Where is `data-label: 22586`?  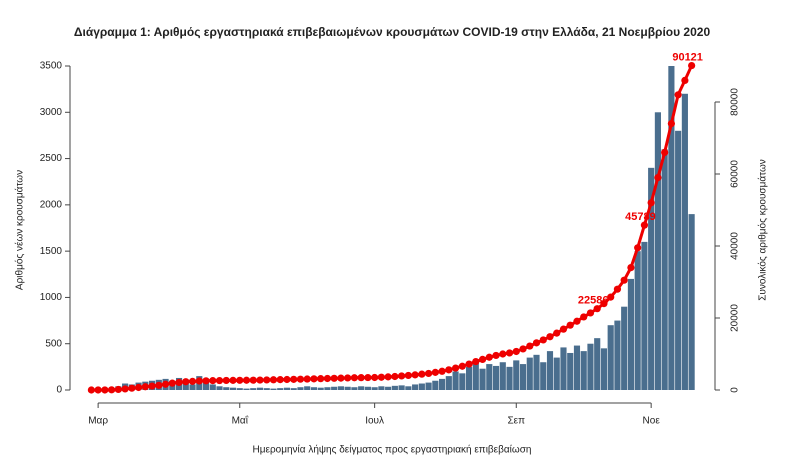
data-label: 22586 is located at coordinates (593, 301).